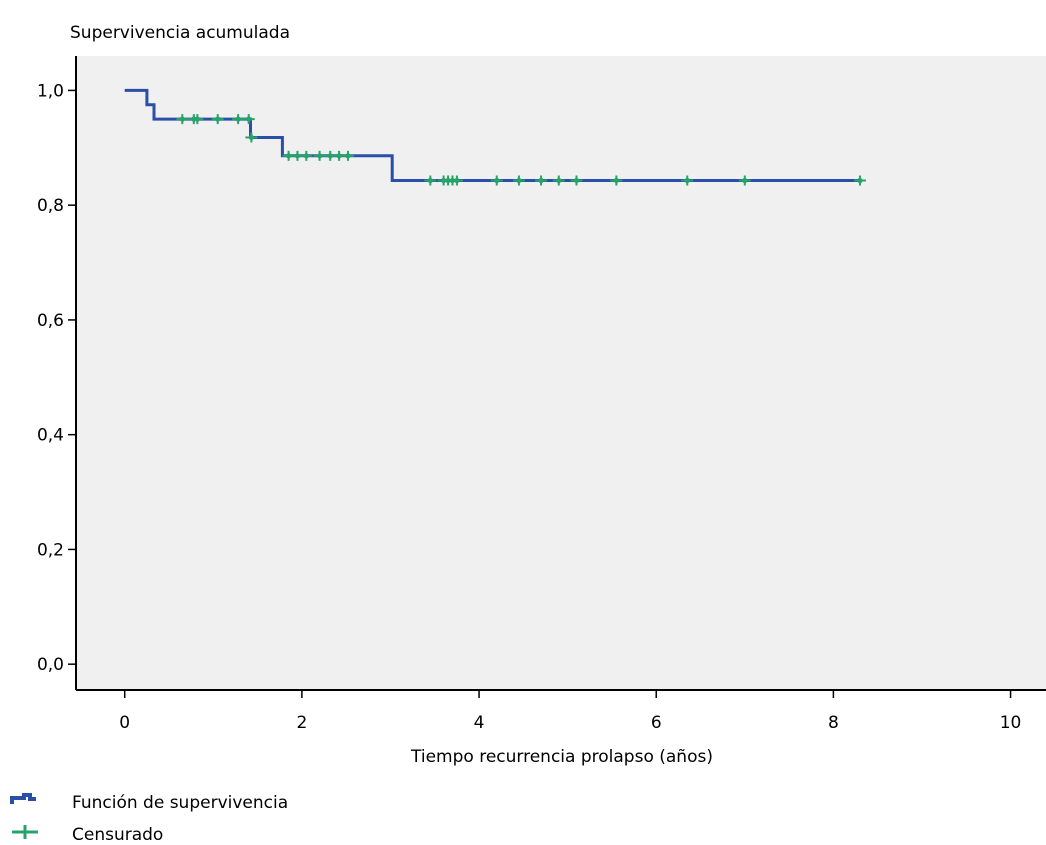  I want to click on x-ticks: 0 2 4 6 8 10, so click(570, 711).